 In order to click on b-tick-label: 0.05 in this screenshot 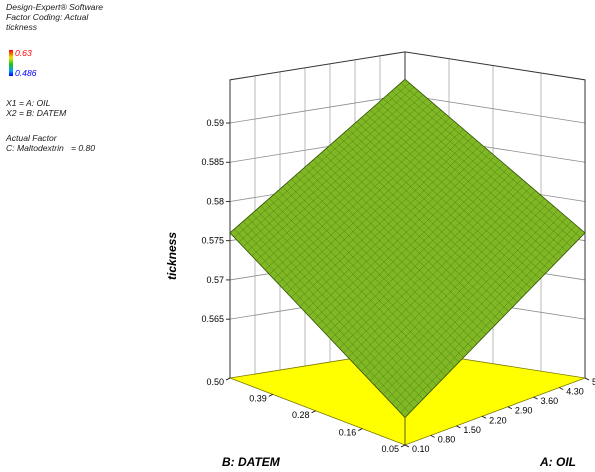, I will do `click(390, 449)`.